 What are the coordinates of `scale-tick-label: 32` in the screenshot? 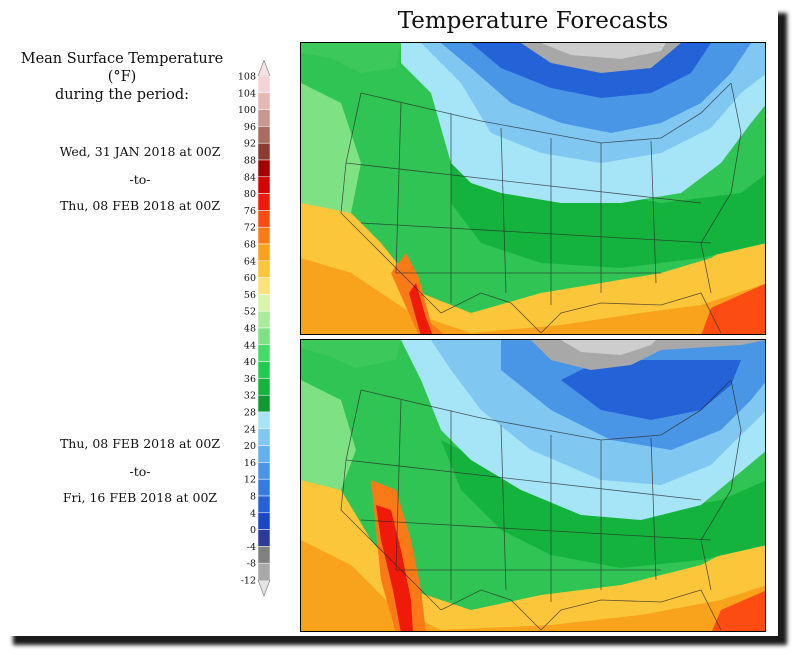 It's located at (250, 396).